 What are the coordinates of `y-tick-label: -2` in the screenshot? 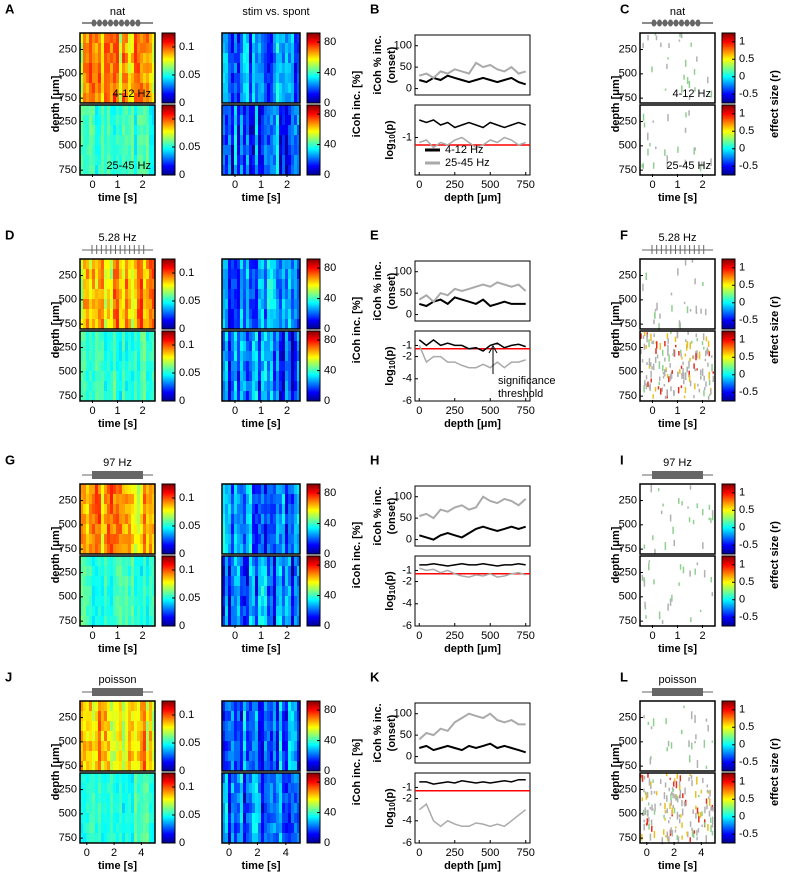 It's located at (407, 798).